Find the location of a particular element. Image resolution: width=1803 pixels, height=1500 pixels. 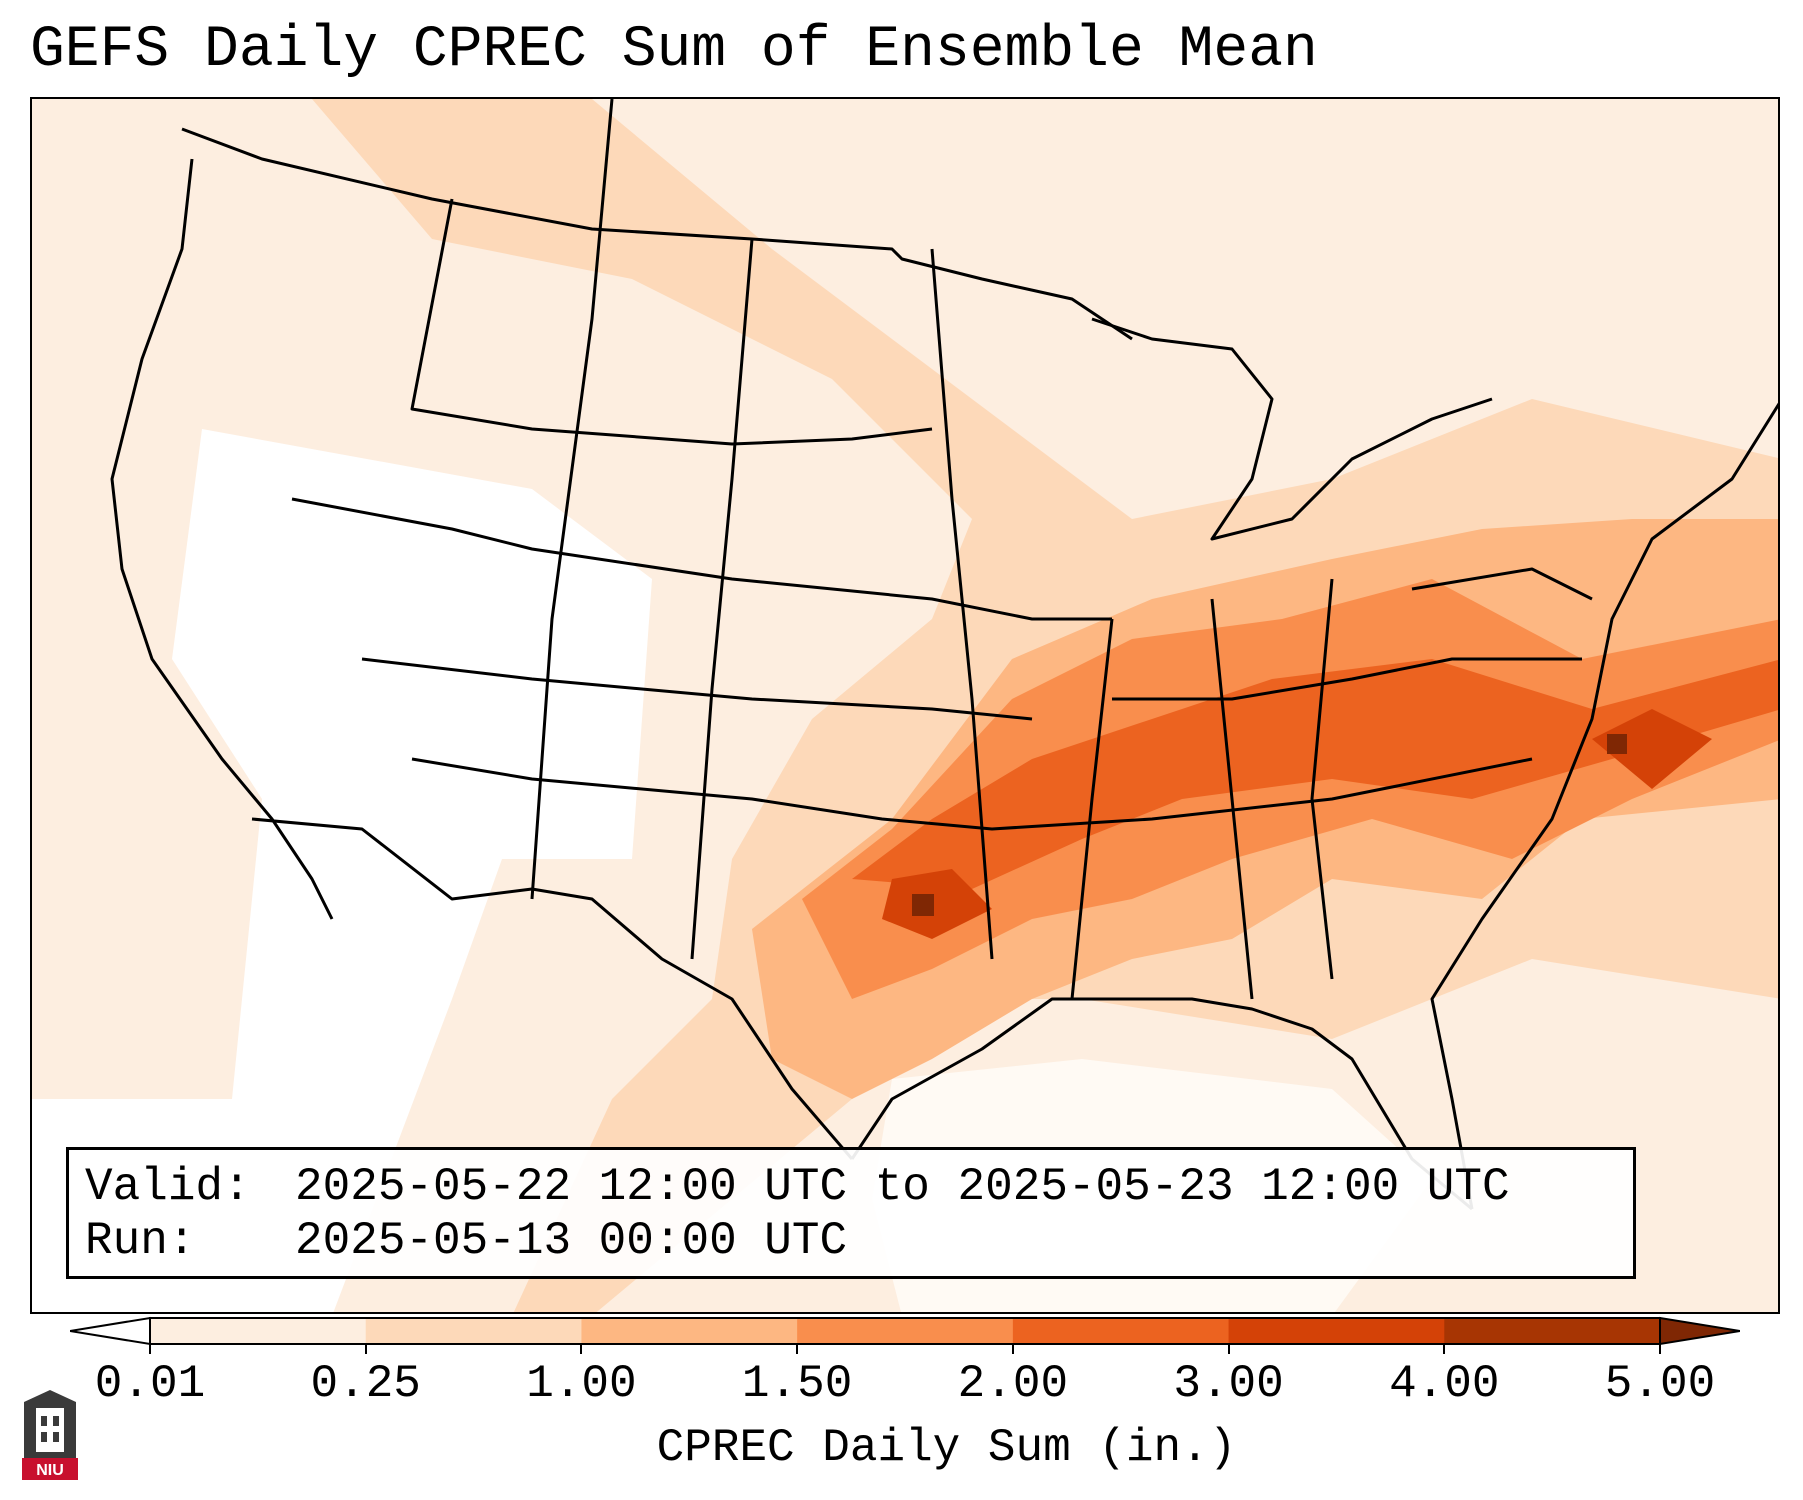

pacific-coast is located at coordinates (222, 539).